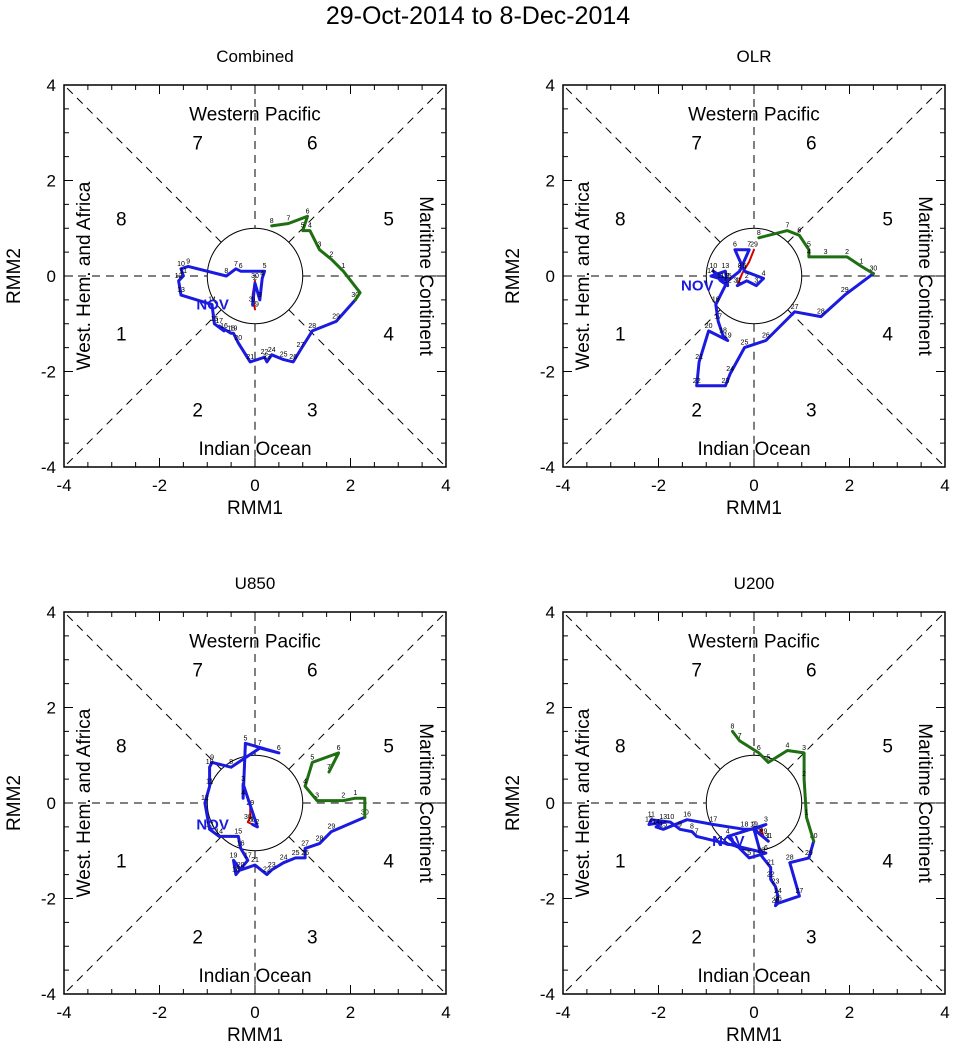 The height and width of the screenshot is (1056, 956). I want to click on region-label-left: West. Hem. and Africa, so click(583, 802).